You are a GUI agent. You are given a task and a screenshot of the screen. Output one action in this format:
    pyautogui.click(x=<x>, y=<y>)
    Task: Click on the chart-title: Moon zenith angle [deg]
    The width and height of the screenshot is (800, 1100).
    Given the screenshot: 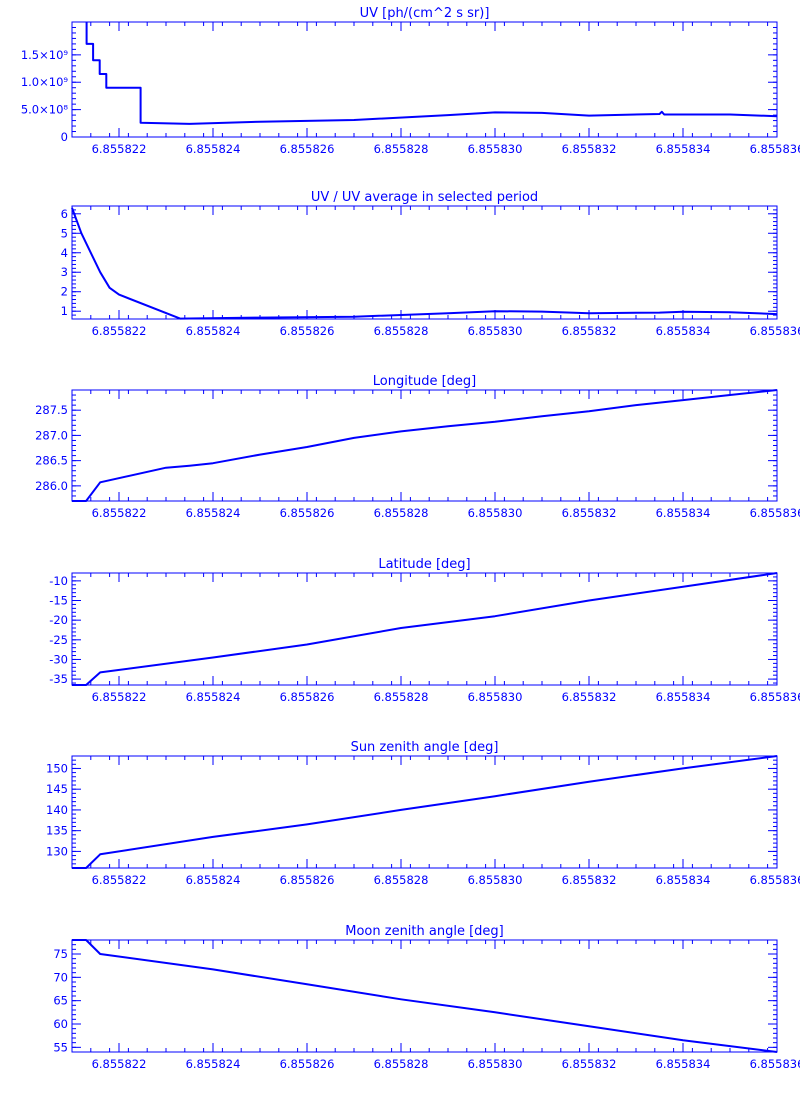 What is the action you would take?
    pyautogui.click(x=424, y=931)
    